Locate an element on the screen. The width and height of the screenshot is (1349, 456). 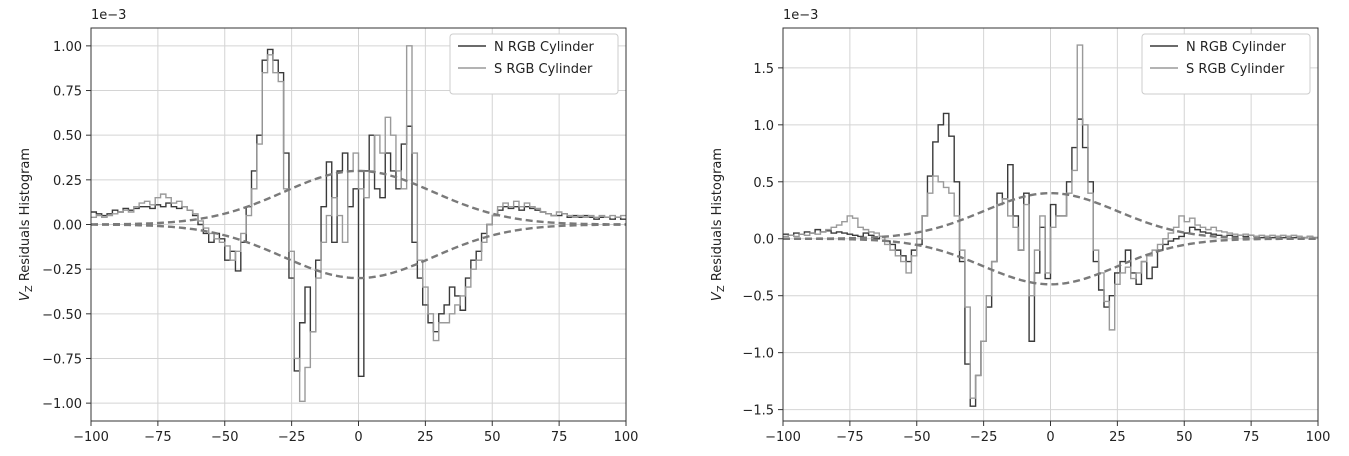
y-tick-label: −1.00 is located at coordinates (62, 404).